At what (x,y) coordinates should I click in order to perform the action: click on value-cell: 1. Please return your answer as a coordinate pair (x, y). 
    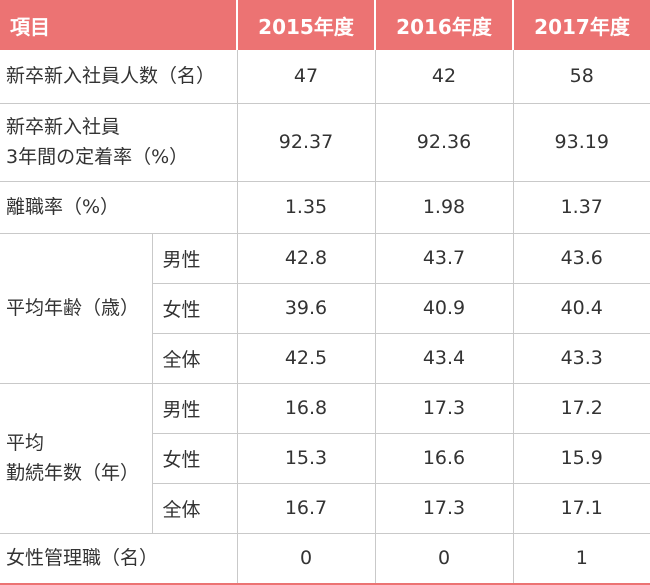
    Looking at the image, I should click on (581, 558).